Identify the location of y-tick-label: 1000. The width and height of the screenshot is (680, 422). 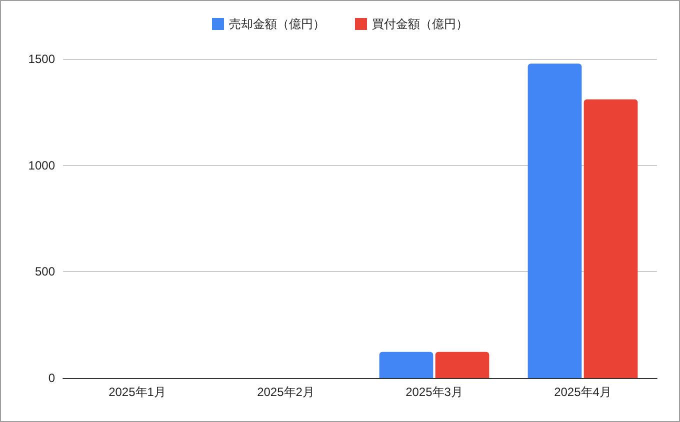
(42, 165).